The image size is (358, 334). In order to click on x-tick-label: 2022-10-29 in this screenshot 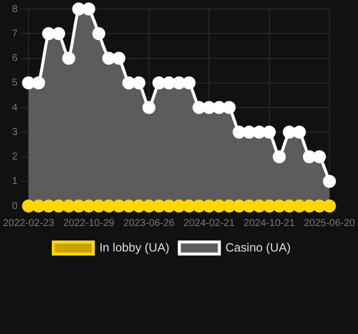, I will do `click(89, 223)`.